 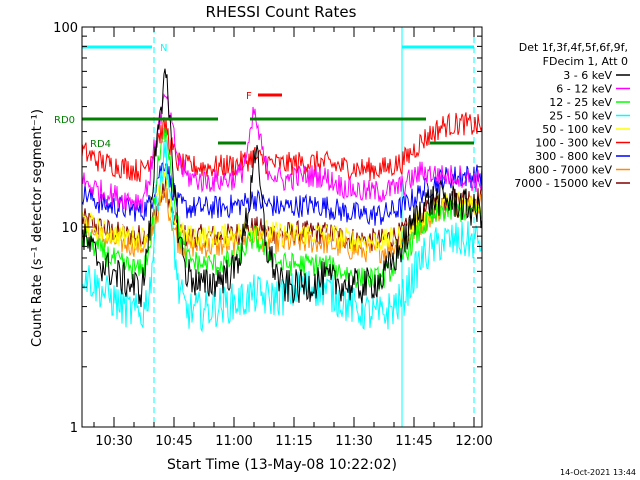 I want to click on flag-label-n: N, so click(x=163, y=48).